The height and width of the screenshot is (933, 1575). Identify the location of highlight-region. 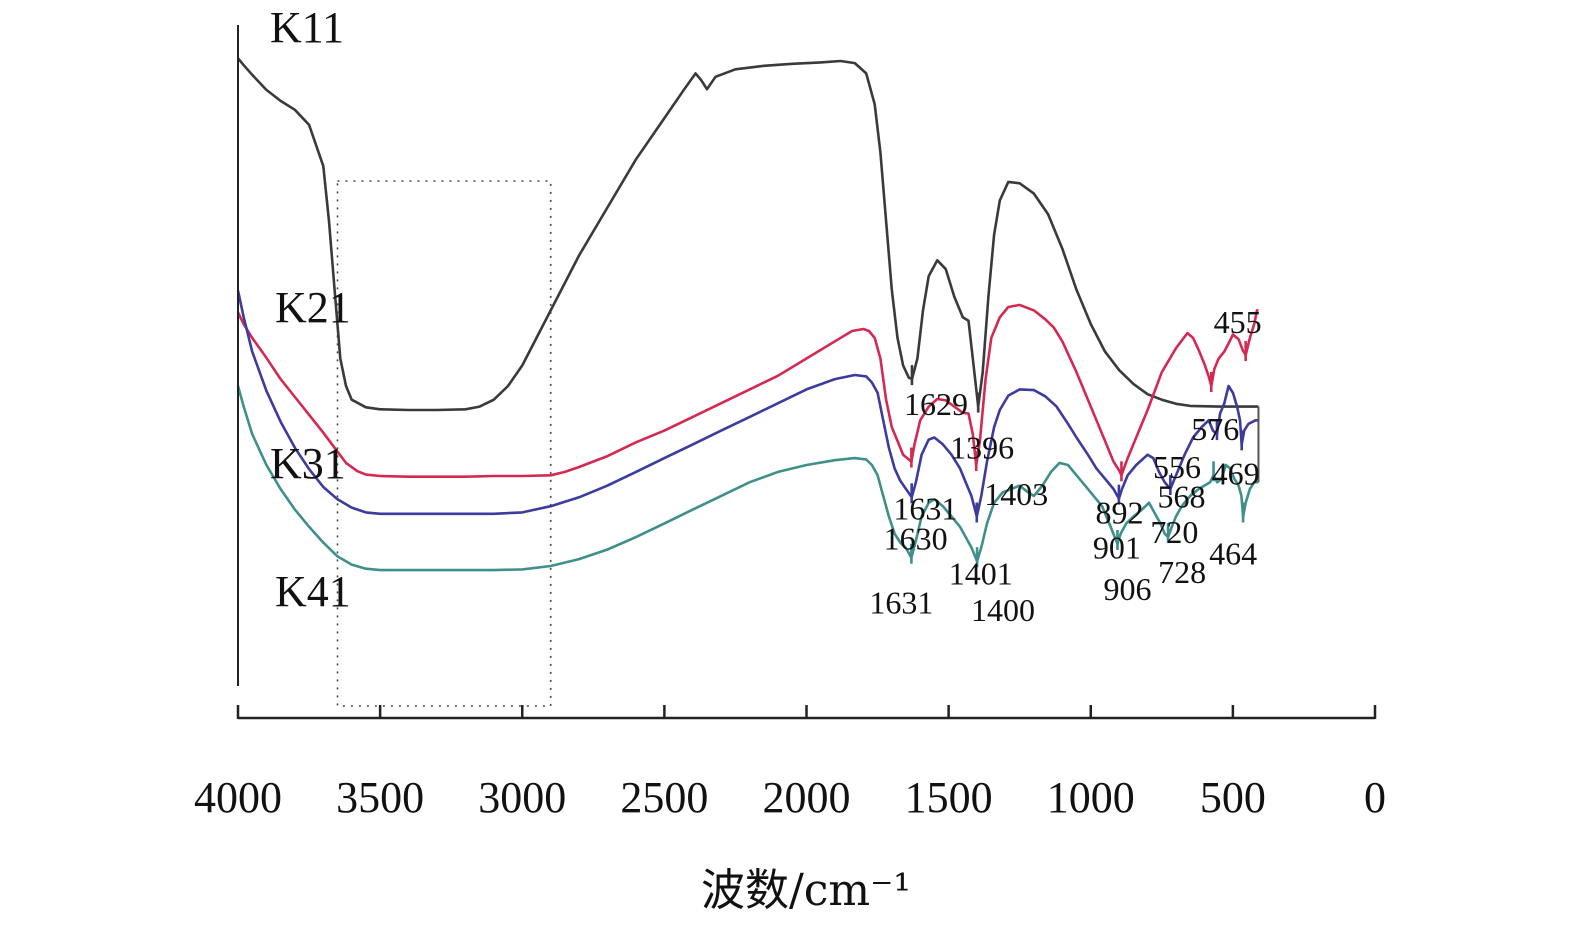
(444, 443).